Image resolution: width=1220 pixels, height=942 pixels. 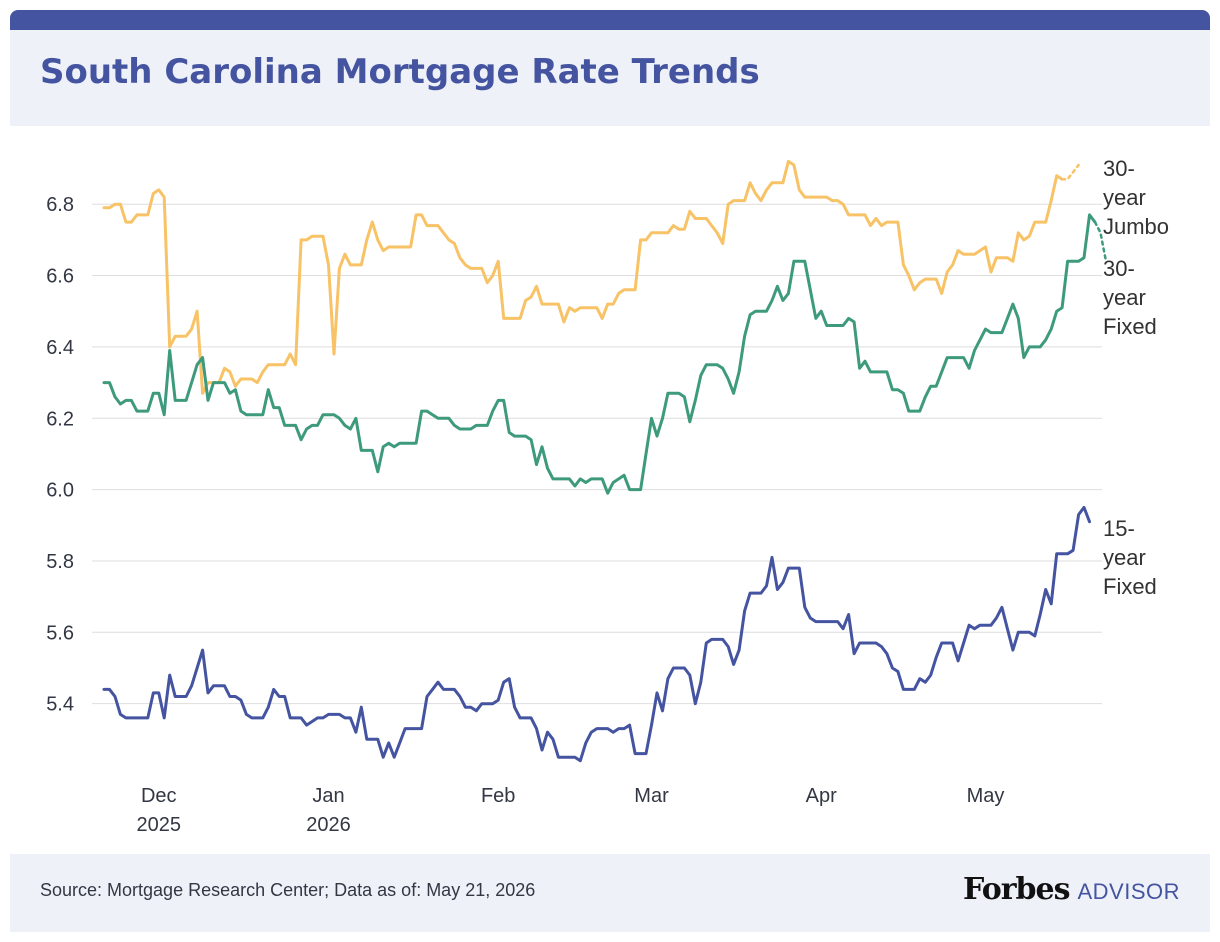 I want to click on logo-advisor-text: ADVISOR, so click(x=1128, y=891).